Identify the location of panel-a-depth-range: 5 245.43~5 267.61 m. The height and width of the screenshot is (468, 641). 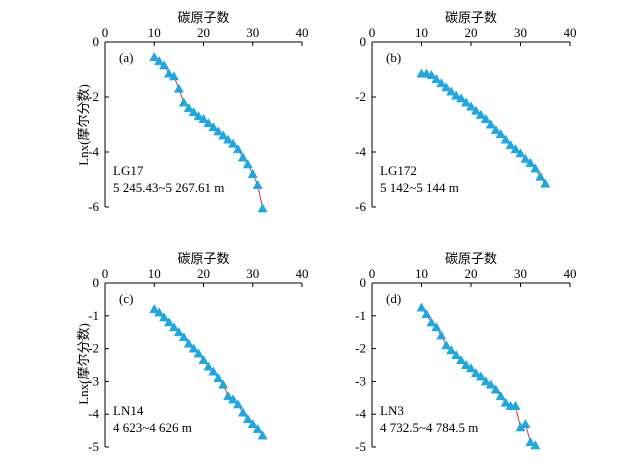
(168, 187).